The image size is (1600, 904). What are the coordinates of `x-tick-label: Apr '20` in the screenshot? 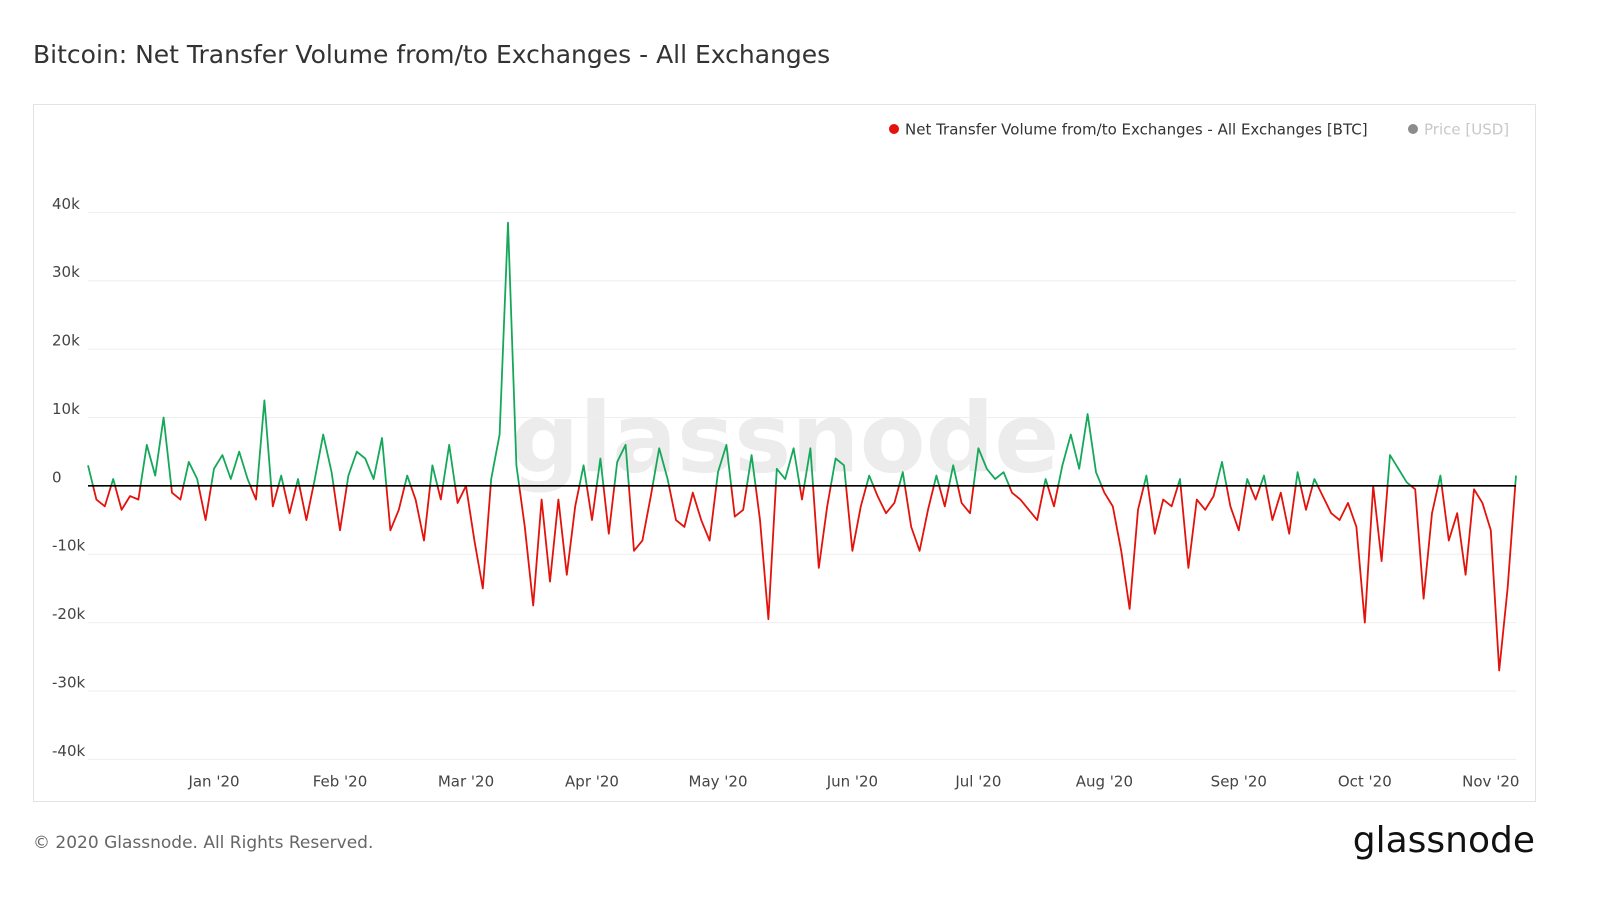 It's located at (592, 782).